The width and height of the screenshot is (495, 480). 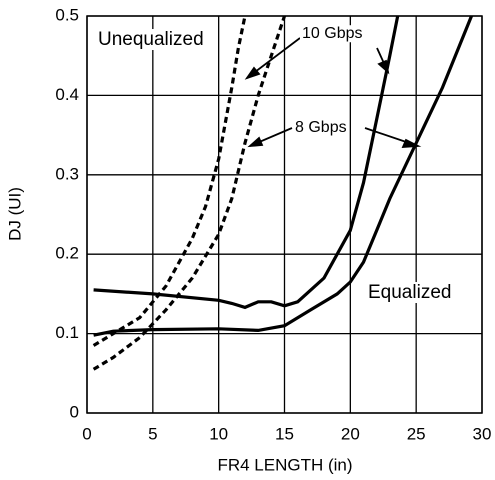 What do you see at coordinates (482, 433) in the screenshot?
I see `x-tick-label: 30` at bounding box center [482, 433].